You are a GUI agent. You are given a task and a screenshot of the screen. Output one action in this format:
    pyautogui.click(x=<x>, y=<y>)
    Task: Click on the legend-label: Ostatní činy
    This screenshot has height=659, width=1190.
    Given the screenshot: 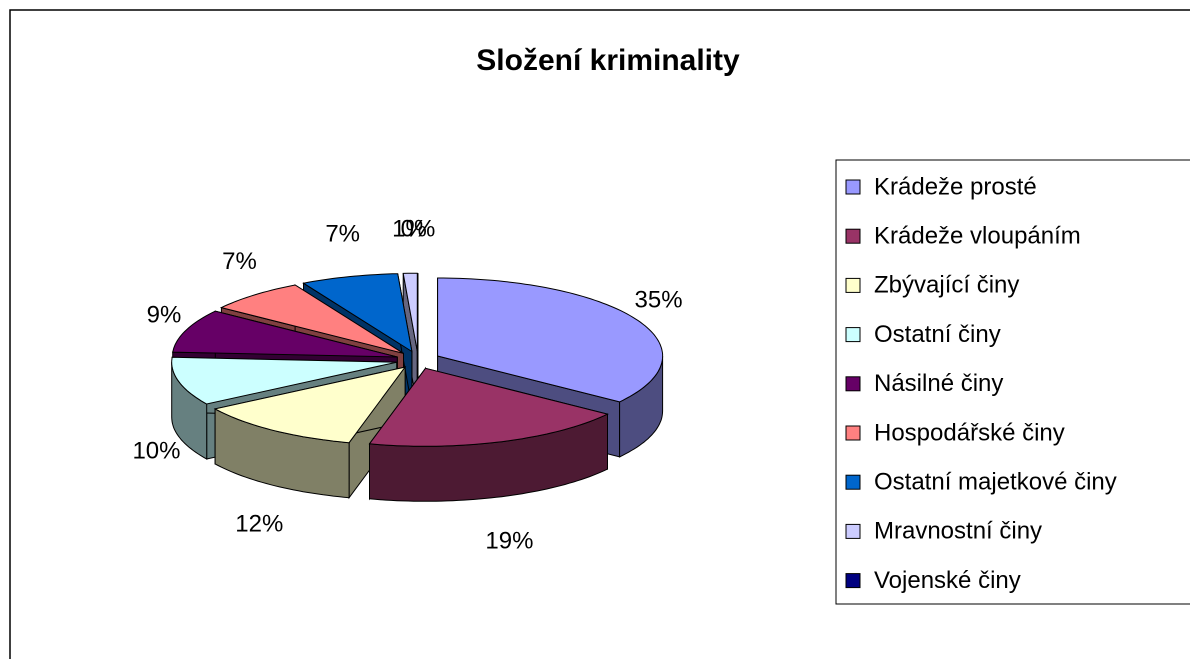 What is the action you would take?
    pyautogui.click(x=937, y=334)
    